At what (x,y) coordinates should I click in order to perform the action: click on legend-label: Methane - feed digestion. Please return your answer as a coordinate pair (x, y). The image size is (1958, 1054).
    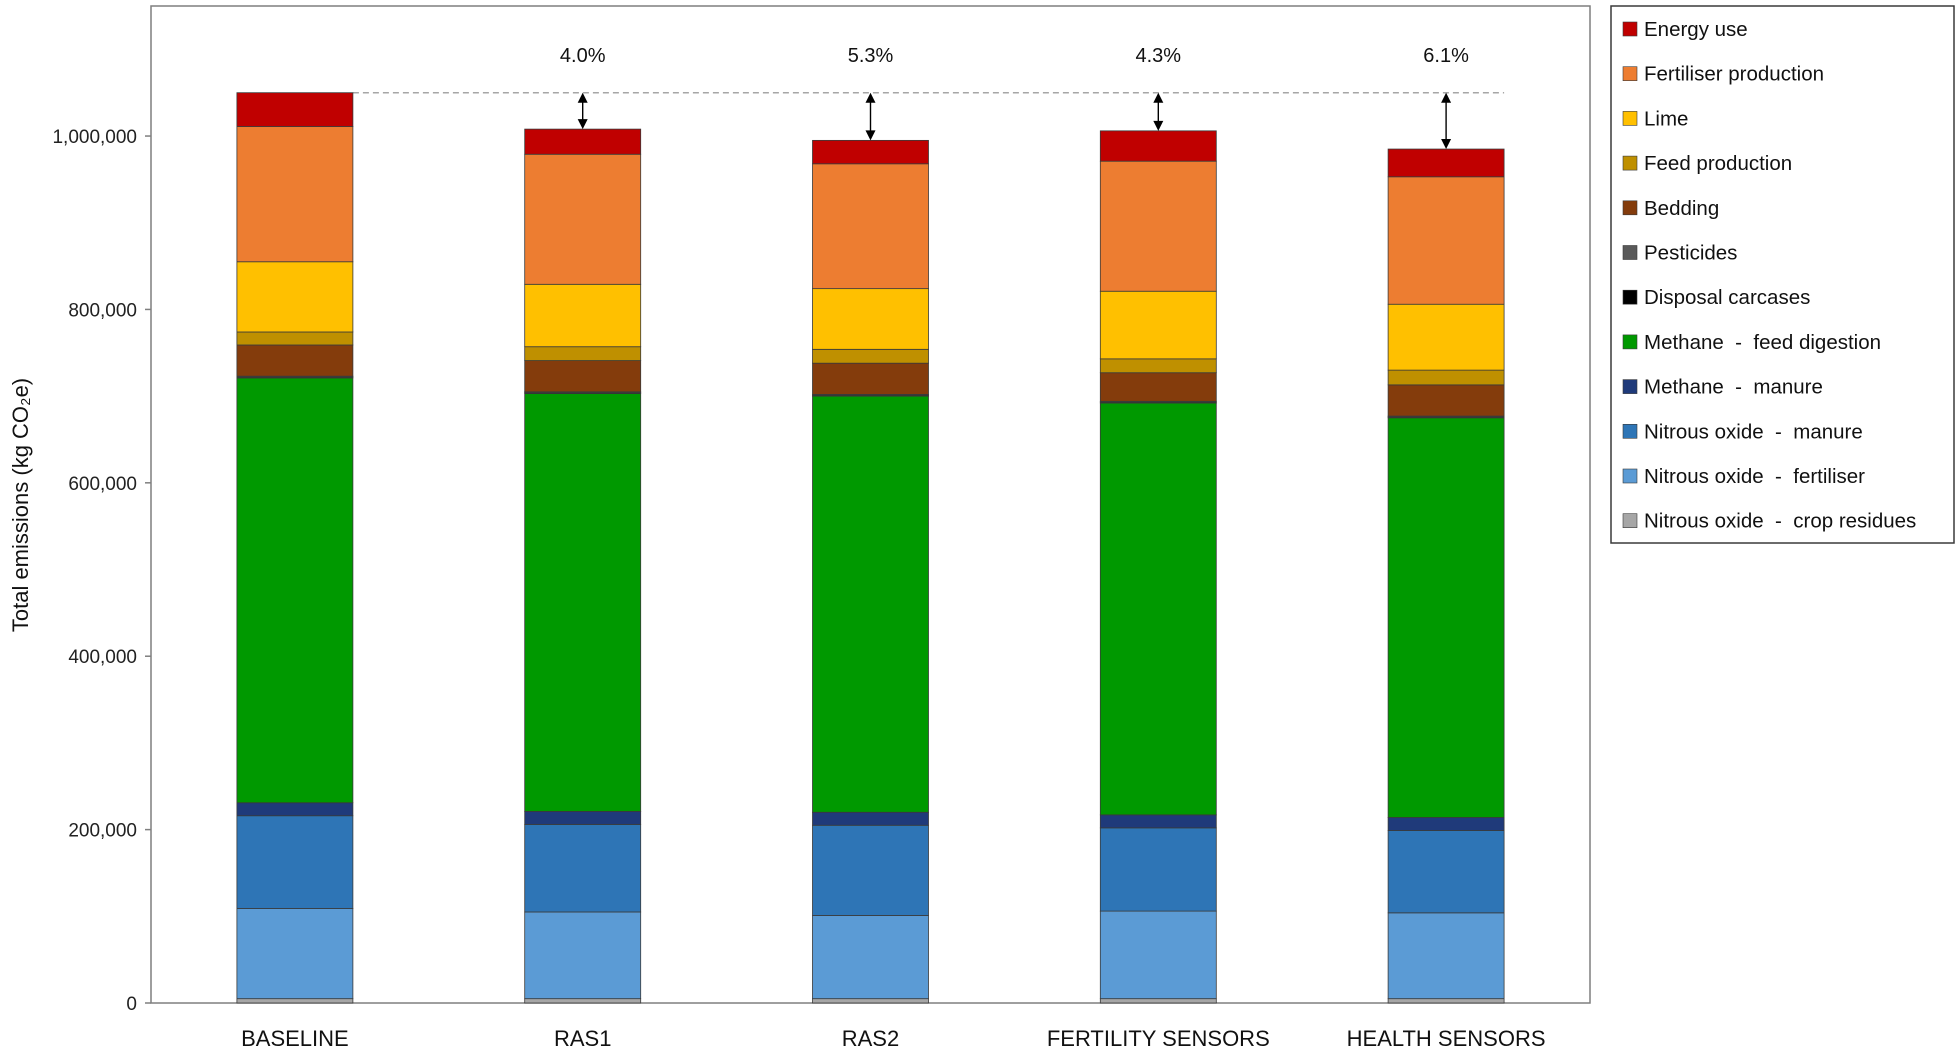
    Looking at the image, I should click on (1762, 342).